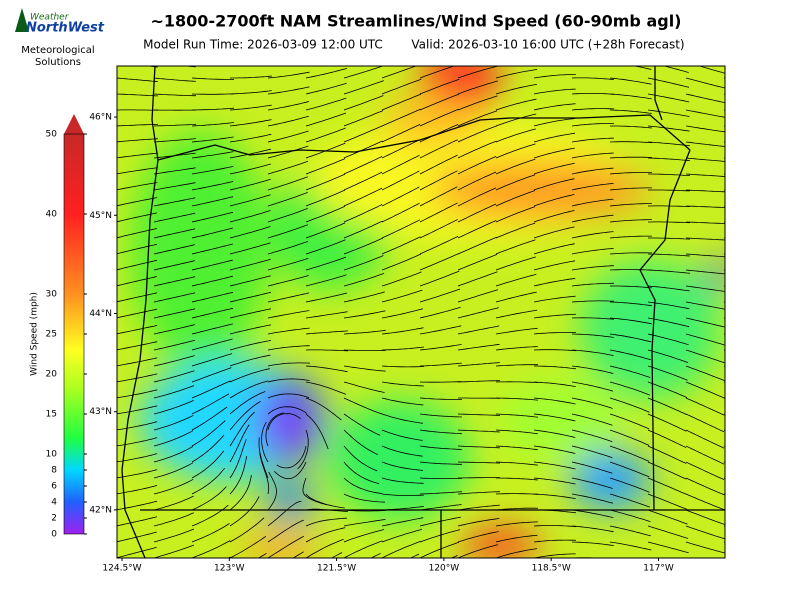 The height and width of the screenshot is (600, 800). Describe the element at coordinates (52, 295) in the screenshot. I see `colorbar-tick-label: 30` at that location.